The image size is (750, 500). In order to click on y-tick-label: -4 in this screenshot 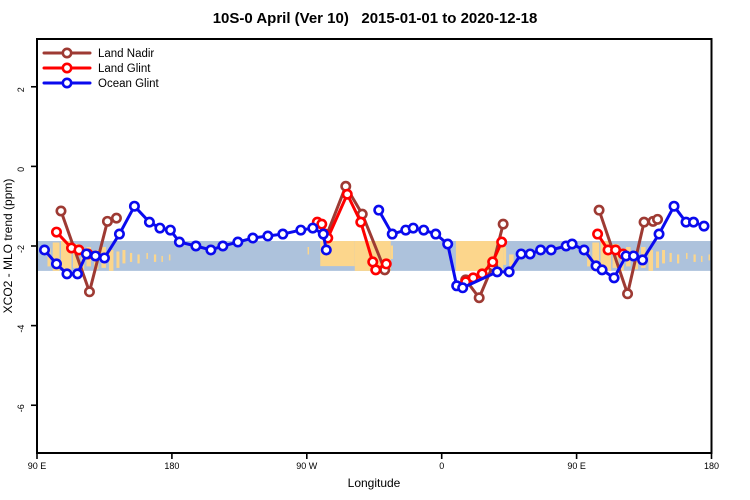, I will do `click(21, 329)`.